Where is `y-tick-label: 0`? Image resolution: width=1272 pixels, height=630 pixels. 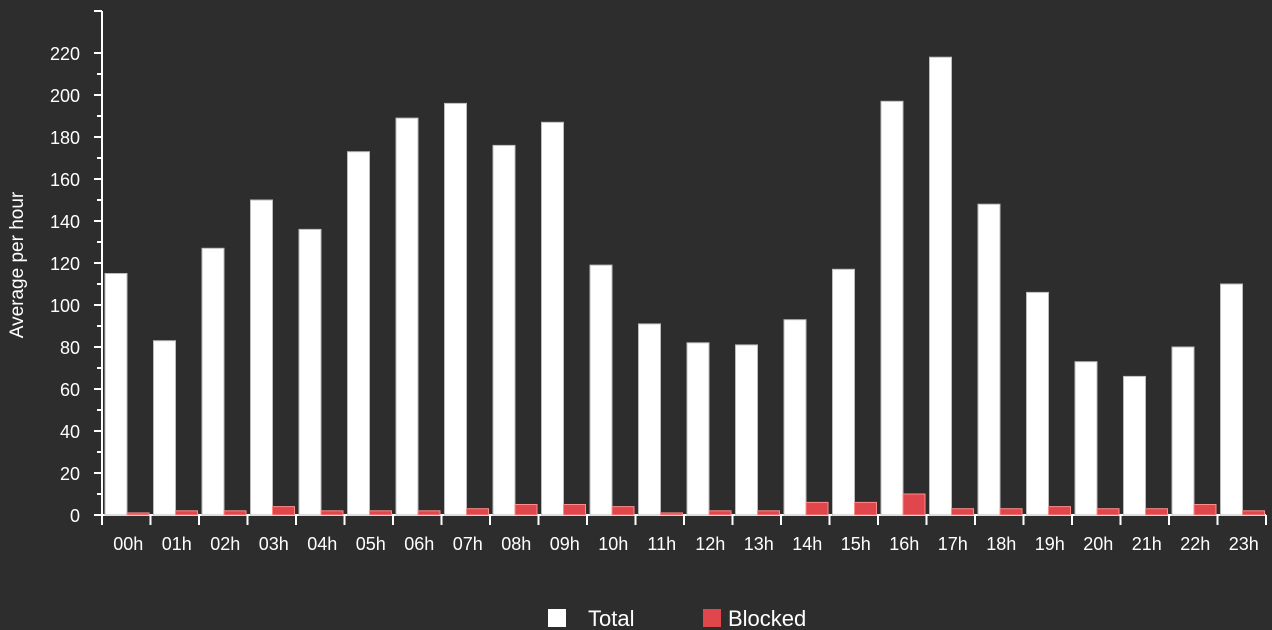
y-tick-label: 0 is located at coordinates (75, 516).